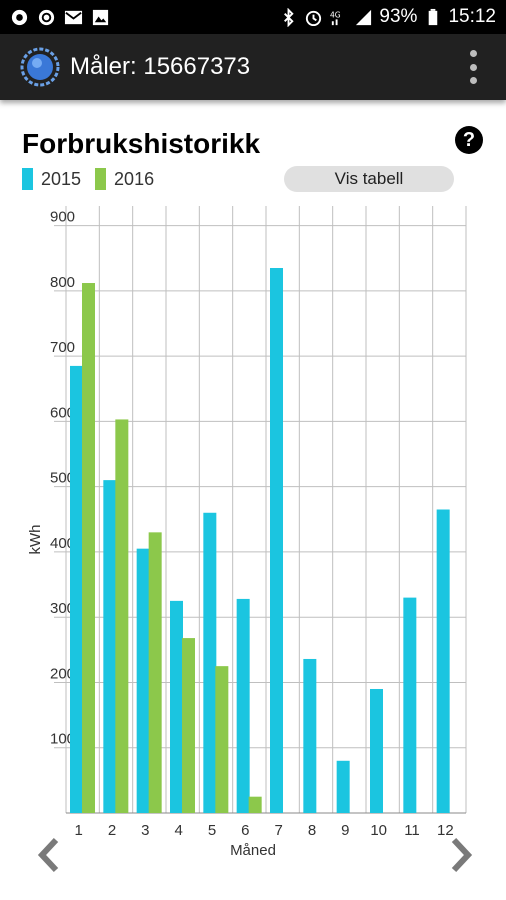 This screenshot has width=506, height=900. Describe the element at coordinates (49, 855) in the screenshot. I see `chevron-left-icon` at that location.